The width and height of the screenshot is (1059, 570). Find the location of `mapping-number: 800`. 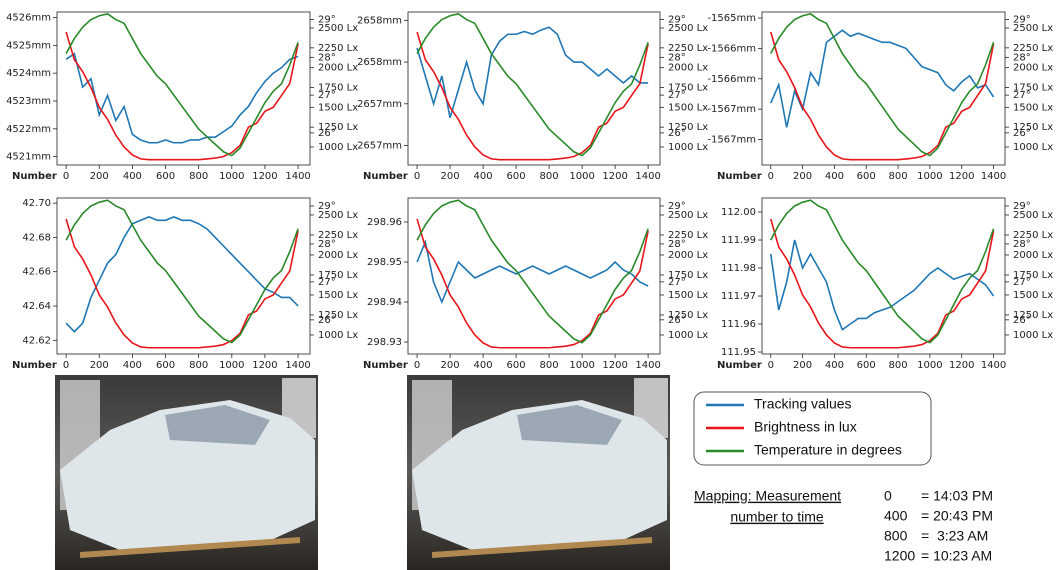

mapping-number: 800 is located at coordinates (896, 536).